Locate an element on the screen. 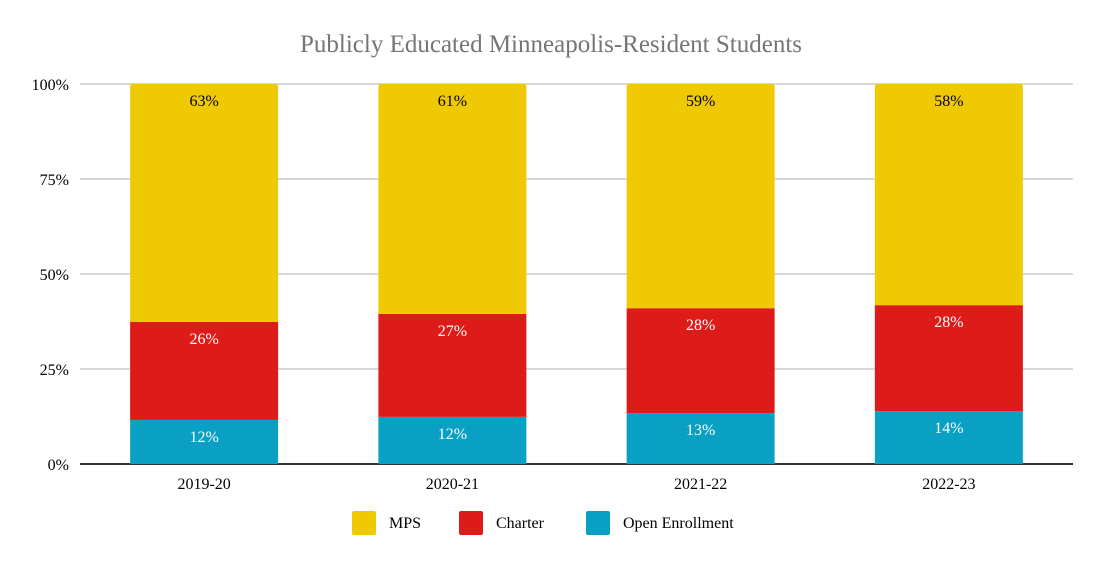 This screenshot has width=1102, height=562. y-tick-label: 75% is located at coordinates (54, 180).